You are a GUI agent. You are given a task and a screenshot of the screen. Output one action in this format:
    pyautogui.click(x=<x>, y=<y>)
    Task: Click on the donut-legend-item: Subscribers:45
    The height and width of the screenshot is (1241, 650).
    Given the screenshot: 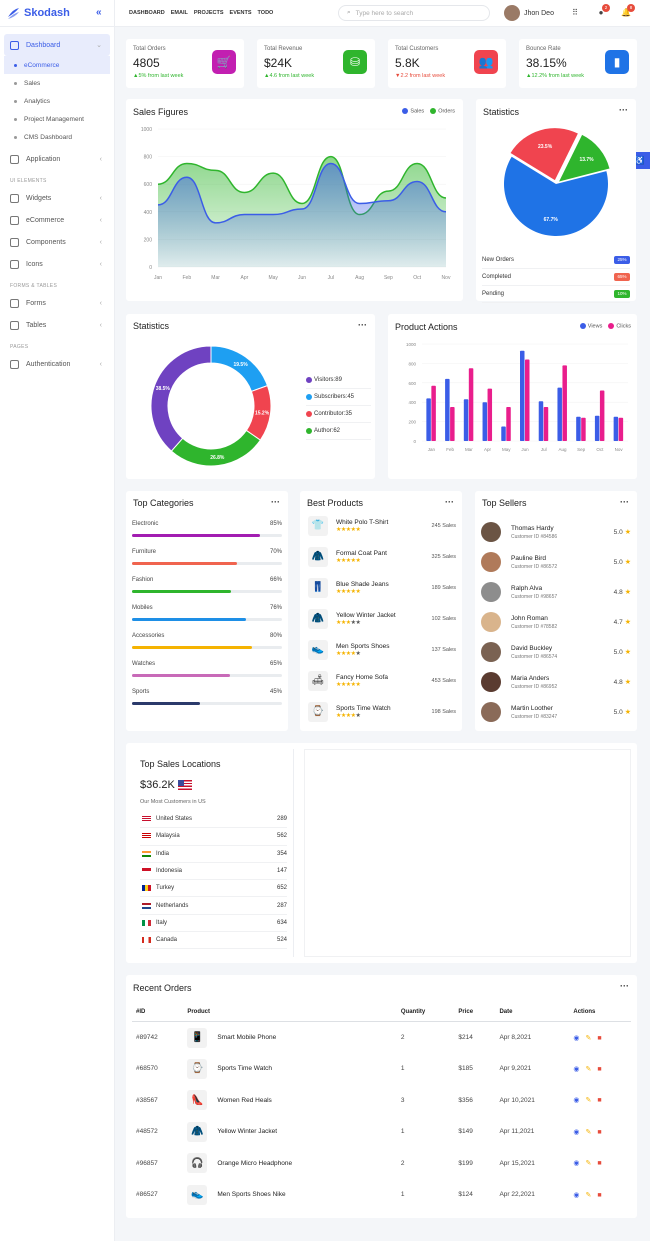 What is the action you would take?
    pyautogui.click(x=338, y=397)
    